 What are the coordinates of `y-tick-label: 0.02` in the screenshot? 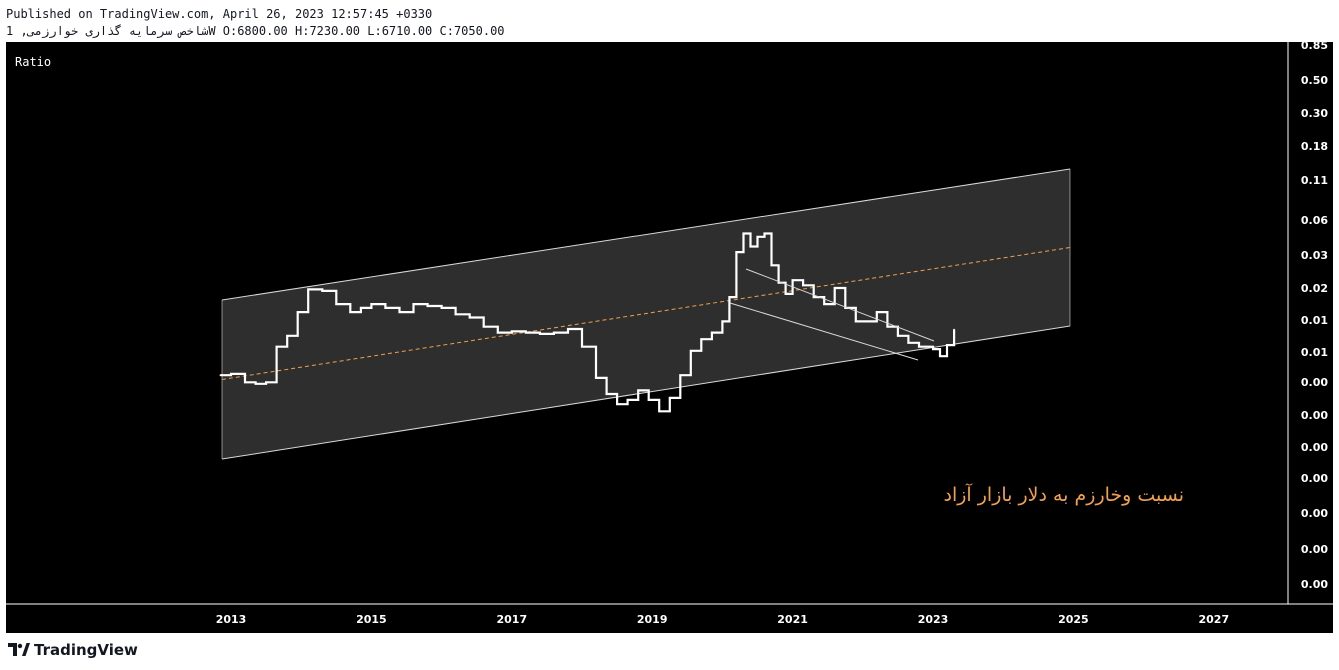 It's located at (1314, 288).